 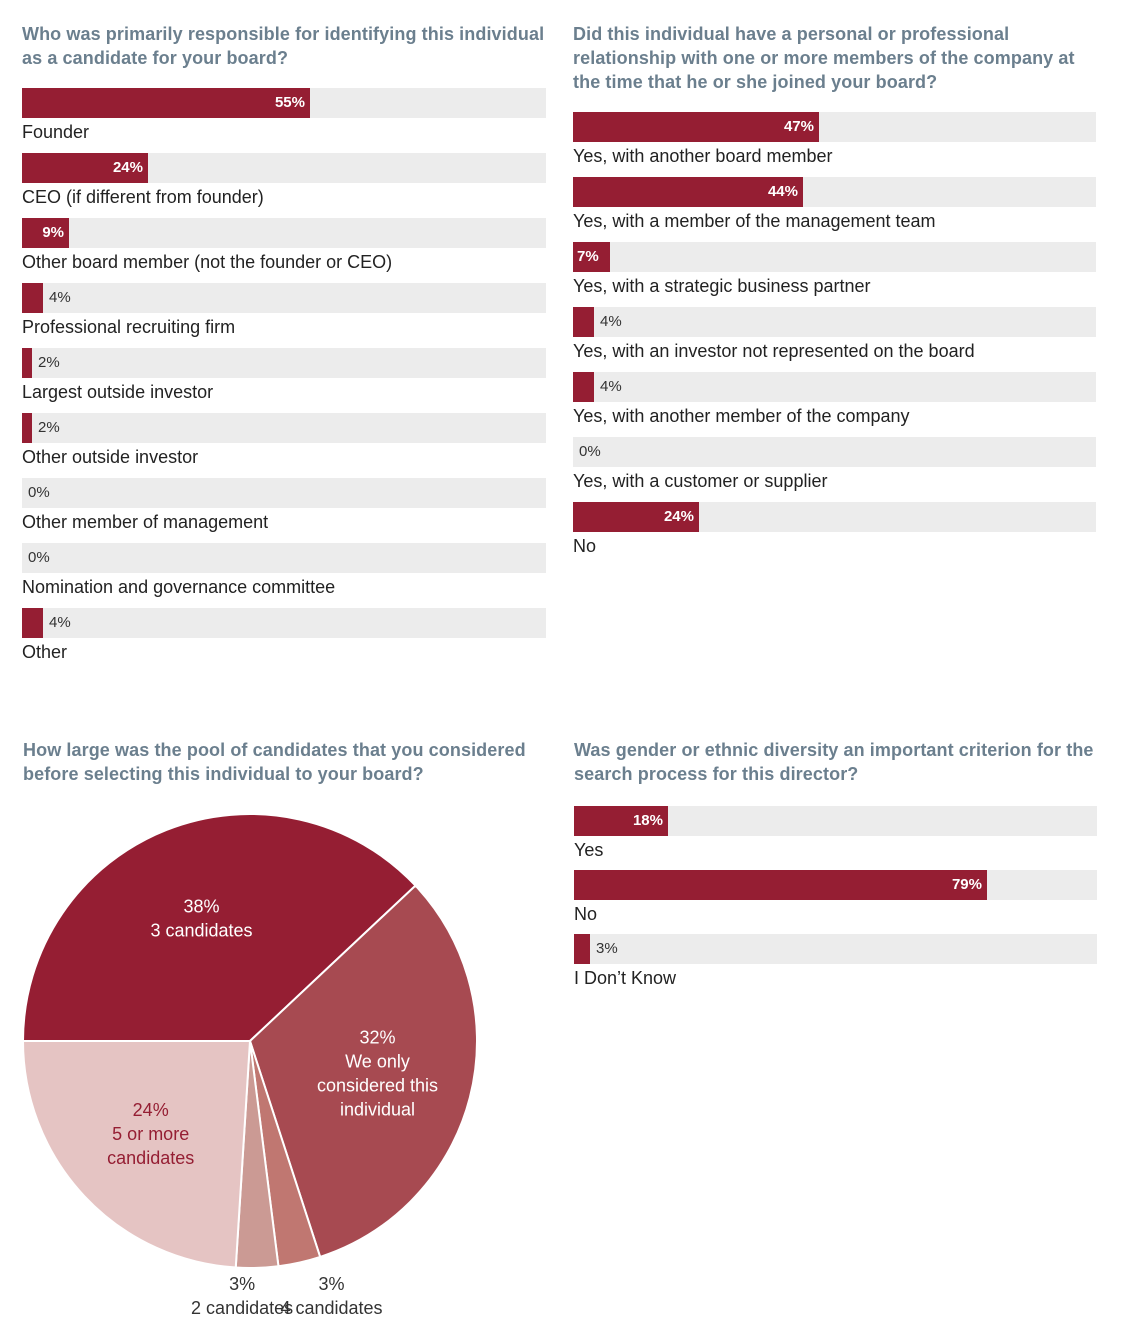 I want to click on responsible-bar-professional-recruiting-firm, so click(x=32, y=298).